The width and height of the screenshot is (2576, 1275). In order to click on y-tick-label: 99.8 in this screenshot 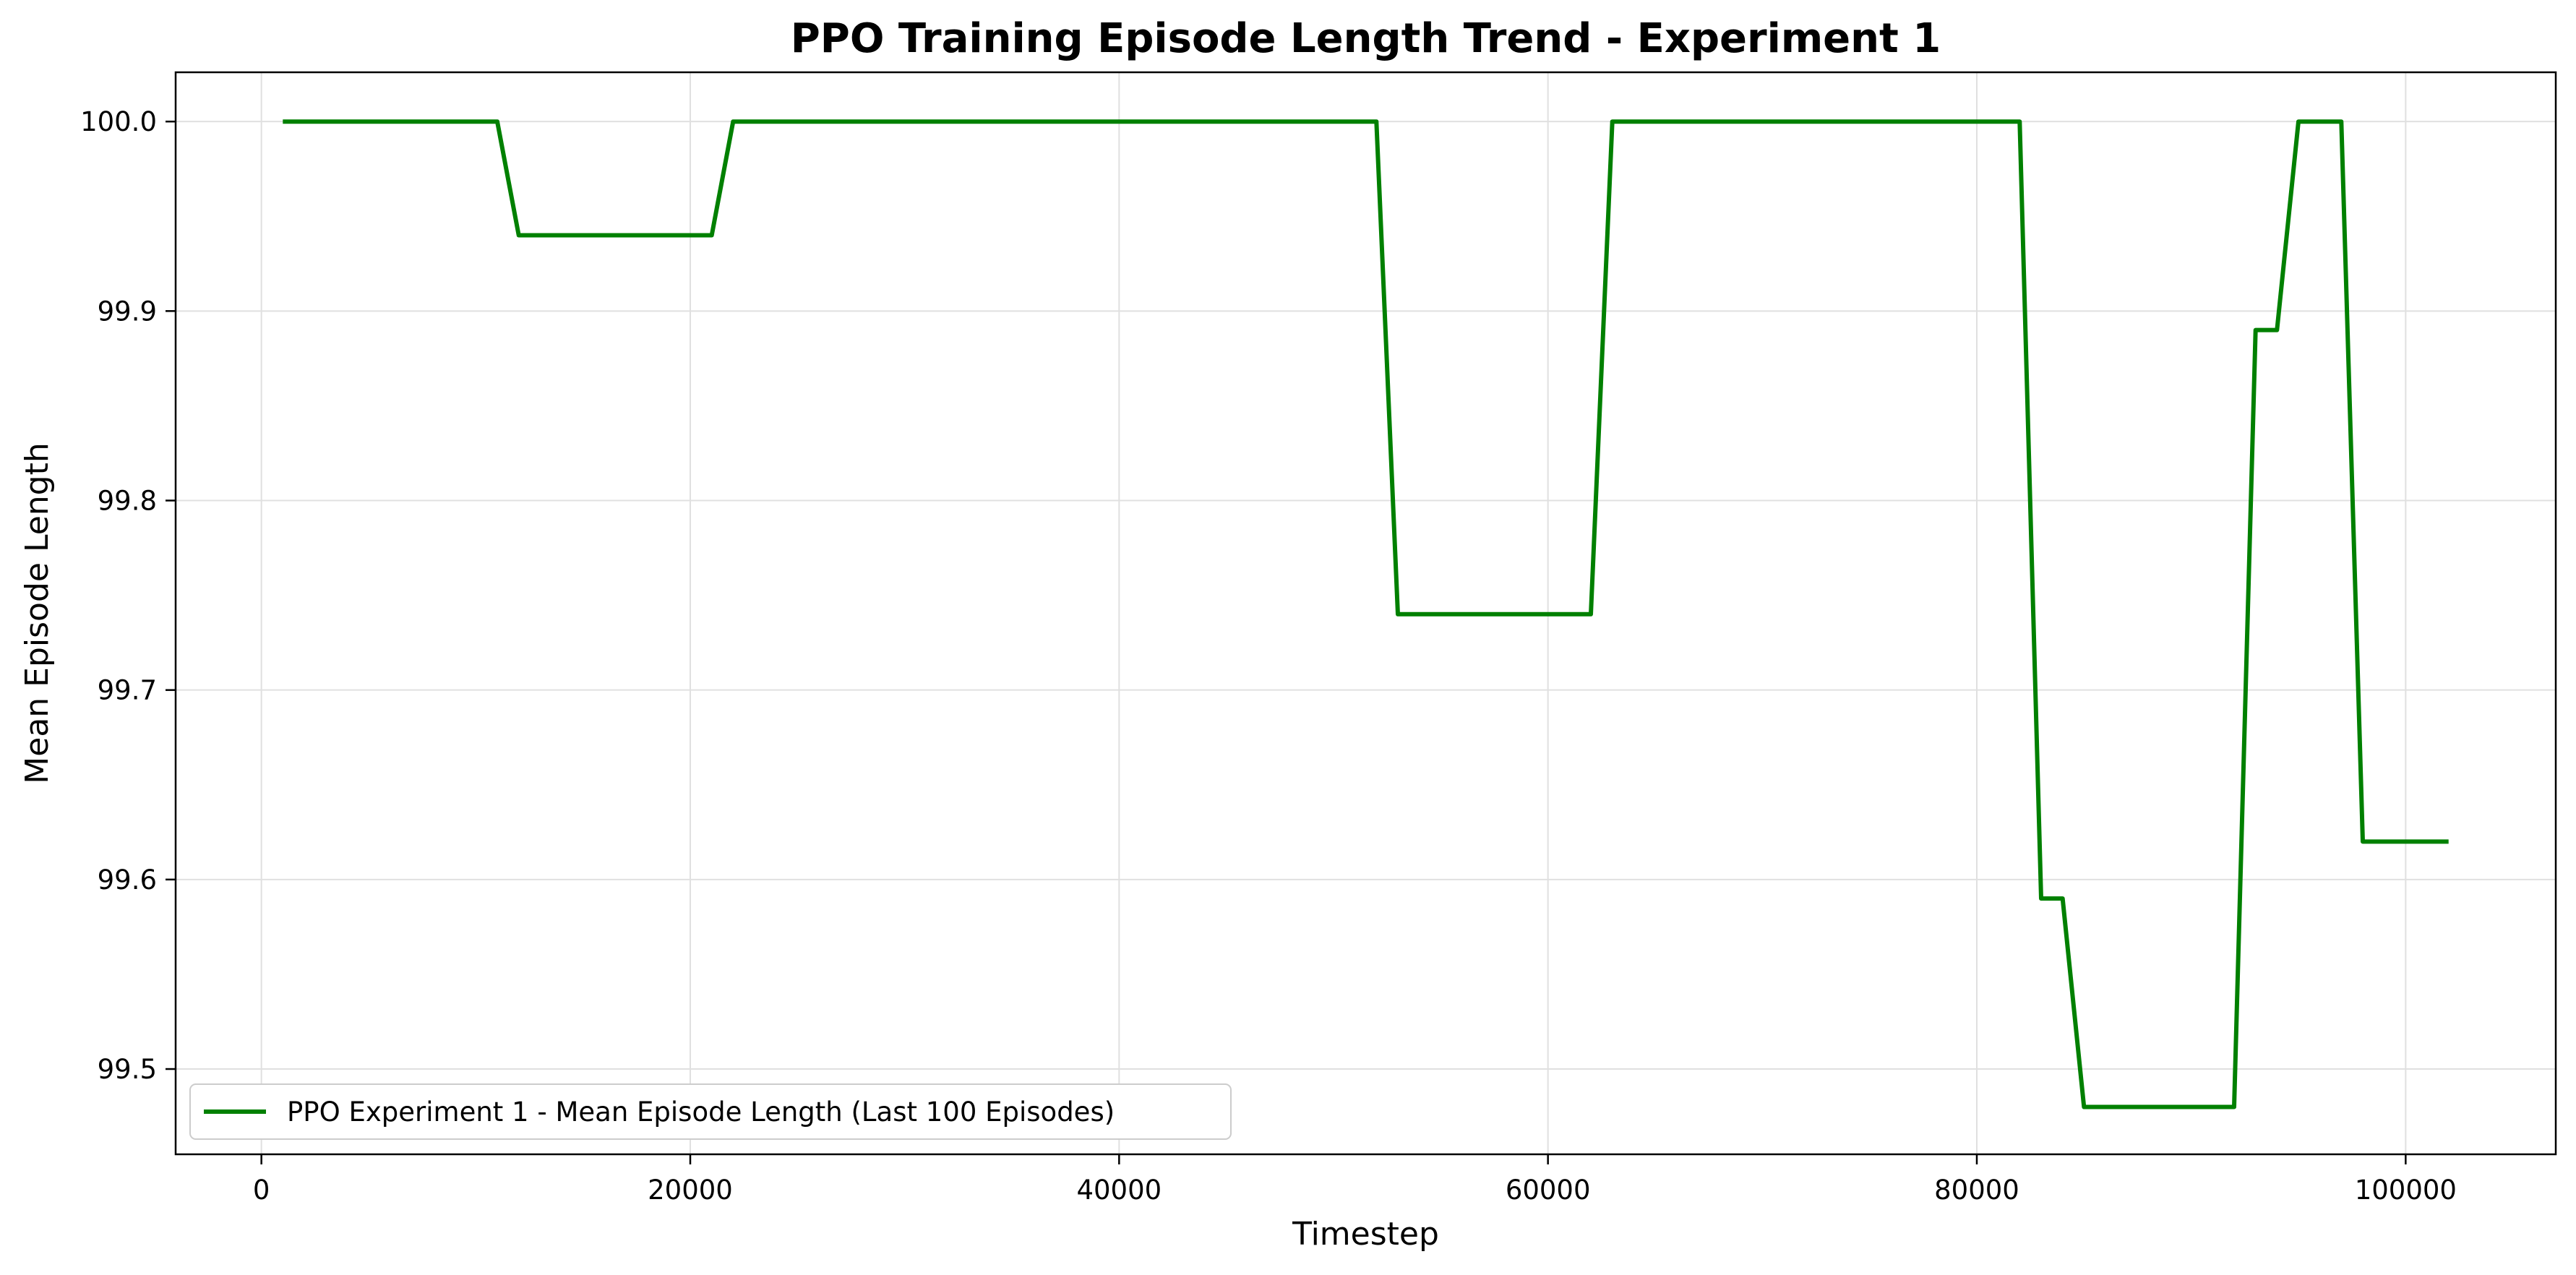, I will do `click(128, 501)`.